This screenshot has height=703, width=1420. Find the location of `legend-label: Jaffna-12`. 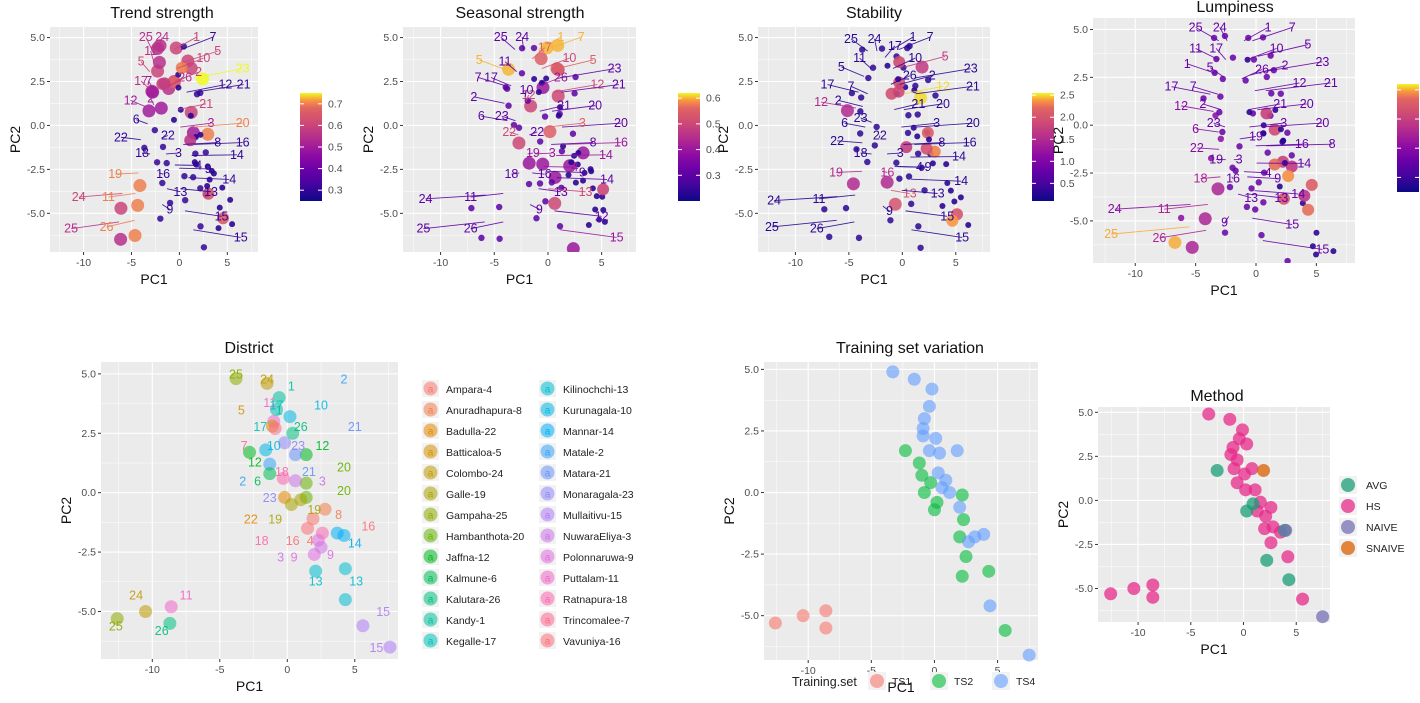

legend-label: Jaffna-12 is located at coordinates (468, 558).